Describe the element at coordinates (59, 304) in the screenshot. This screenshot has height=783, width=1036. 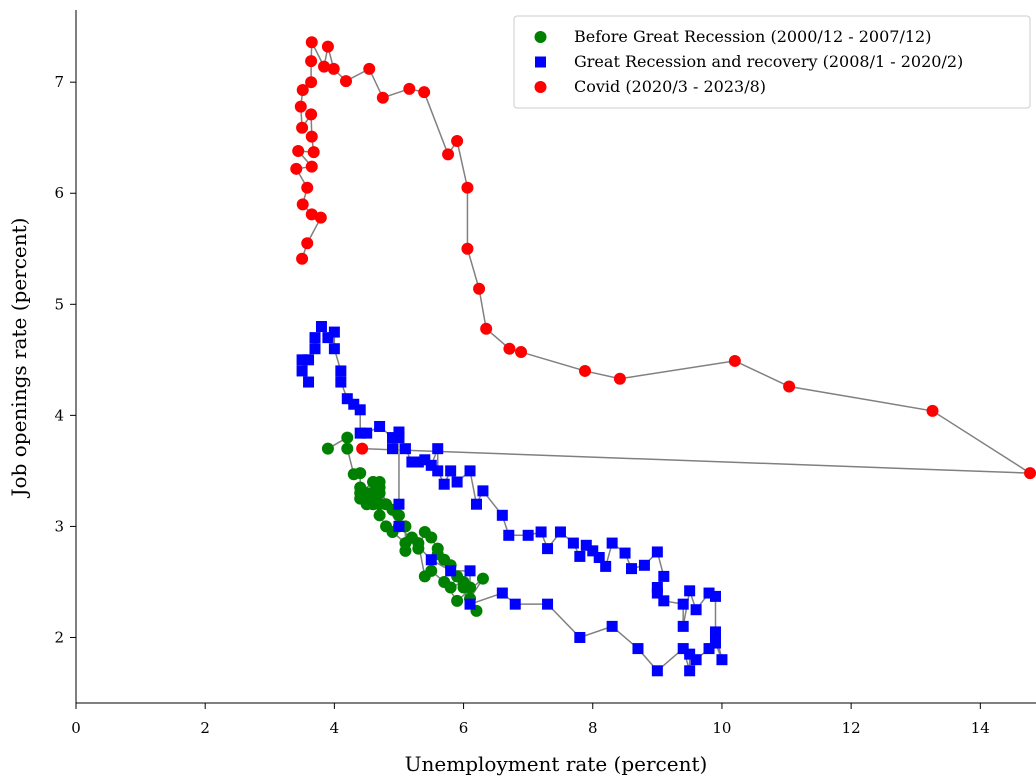
I see `y-tick-label: 5` at that location.